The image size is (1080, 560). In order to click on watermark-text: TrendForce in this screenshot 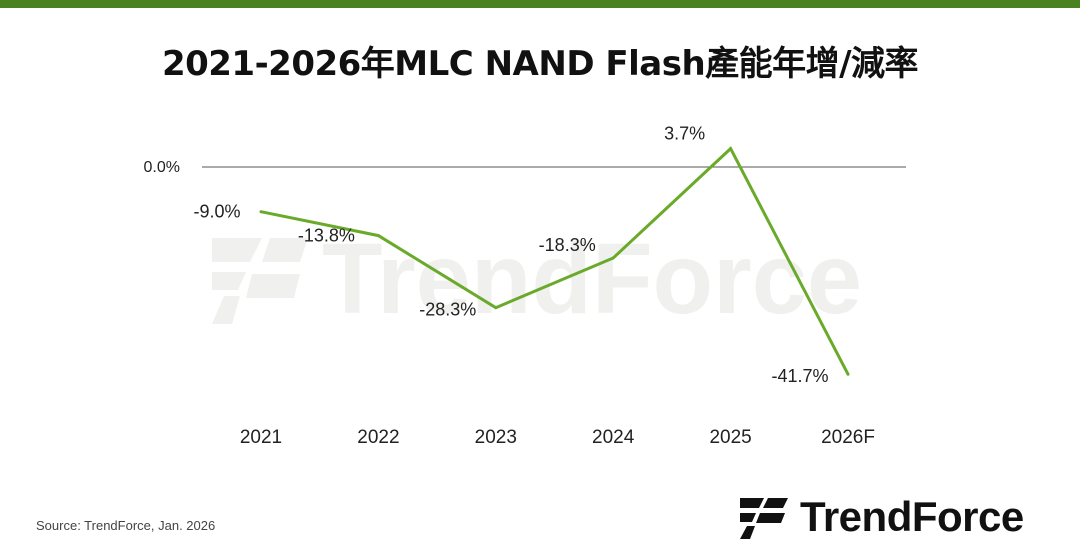, I will do `click(592, 279)`.